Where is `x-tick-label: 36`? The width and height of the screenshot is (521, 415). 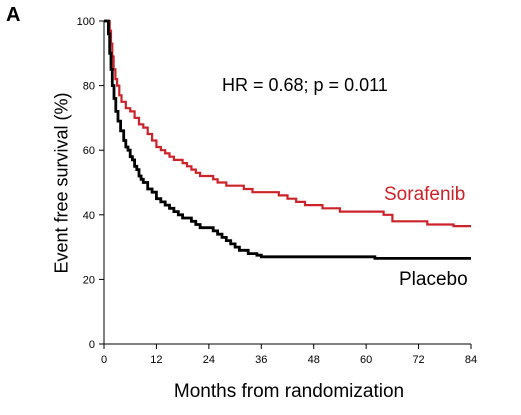 x-tick-label: 36 is located at coordinates (261, 360).